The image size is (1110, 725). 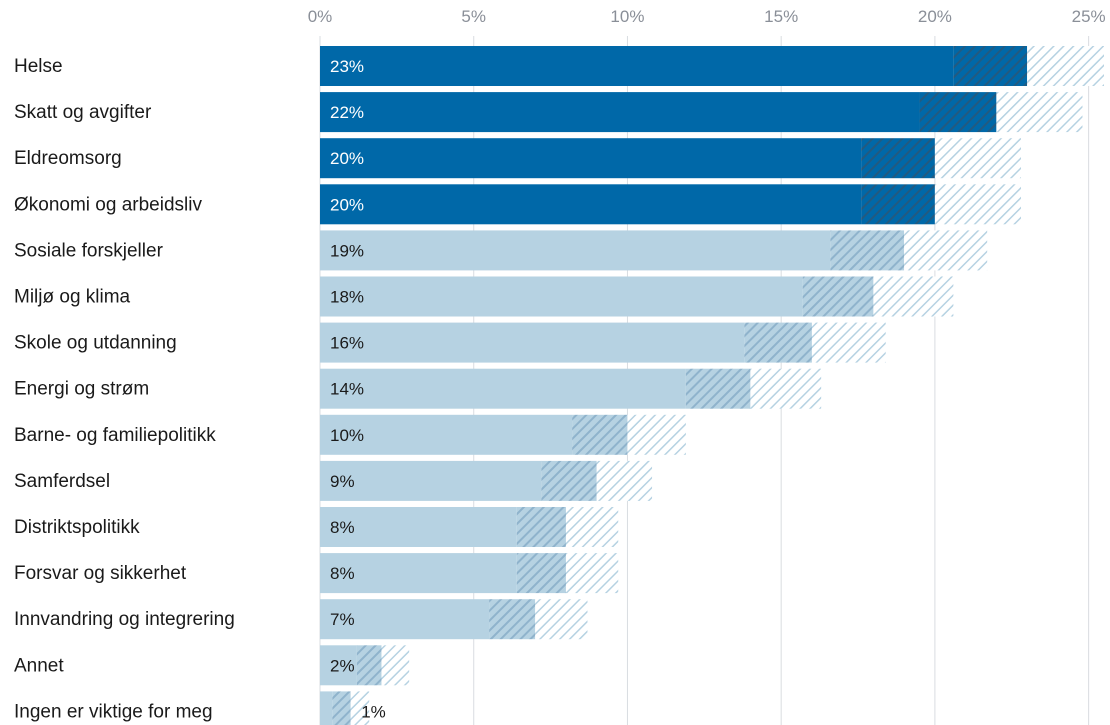 I want to click on value-label: 23%, so click(x=347, y=66).